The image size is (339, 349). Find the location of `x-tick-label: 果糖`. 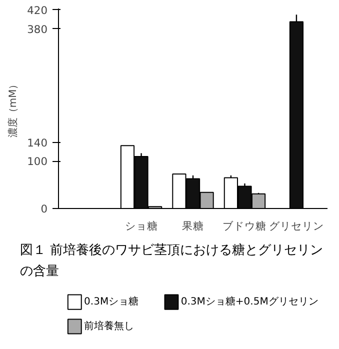

x-tick-label: 果糖 is located at coordinates (193, 226).